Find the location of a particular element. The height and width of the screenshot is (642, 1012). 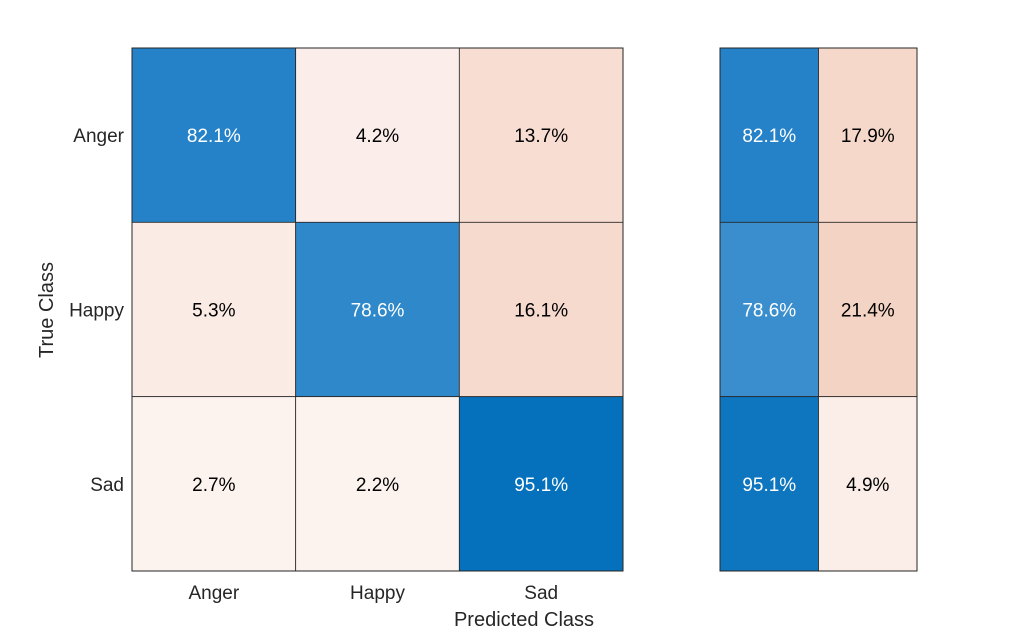

matrix-cell-label: 2.2% is located at coordinates (377, 485).